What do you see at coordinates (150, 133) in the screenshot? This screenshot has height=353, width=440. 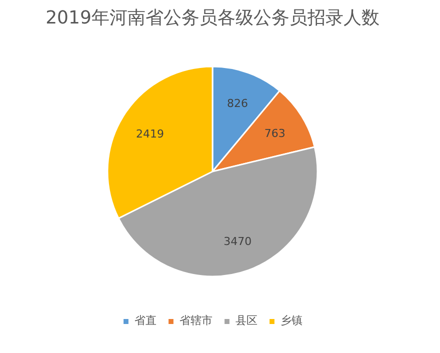 I see `data-label: 2419` at bounding box center [150, 133].